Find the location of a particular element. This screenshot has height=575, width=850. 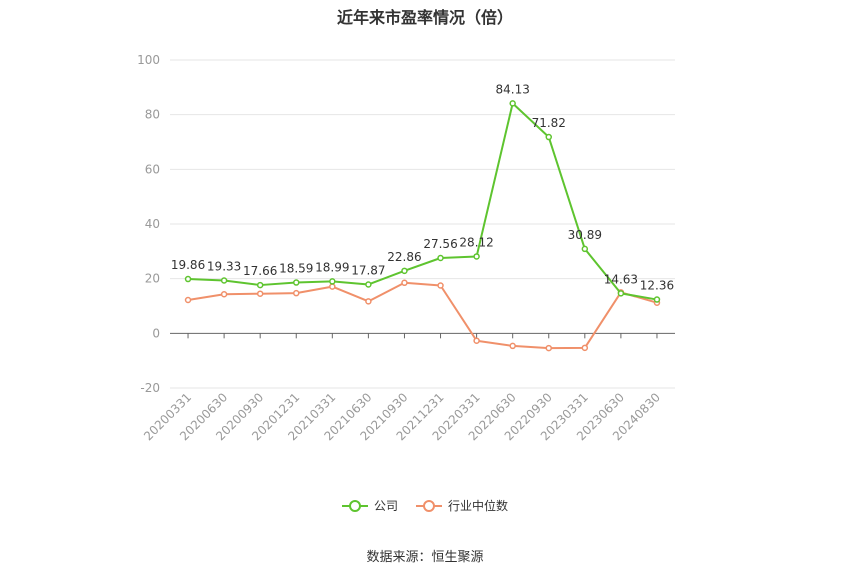

legend: 公司 行业中位数 is located at coordinates (425, 505).